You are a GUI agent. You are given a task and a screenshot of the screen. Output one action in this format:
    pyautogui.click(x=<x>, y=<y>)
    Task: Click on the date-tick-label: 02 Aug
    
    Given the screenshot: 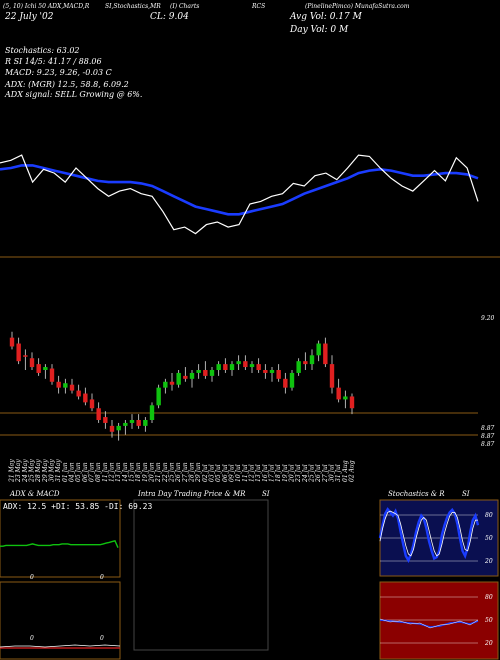 What is the action you would take?
    pyautogui.click(x=352, y=471)
    